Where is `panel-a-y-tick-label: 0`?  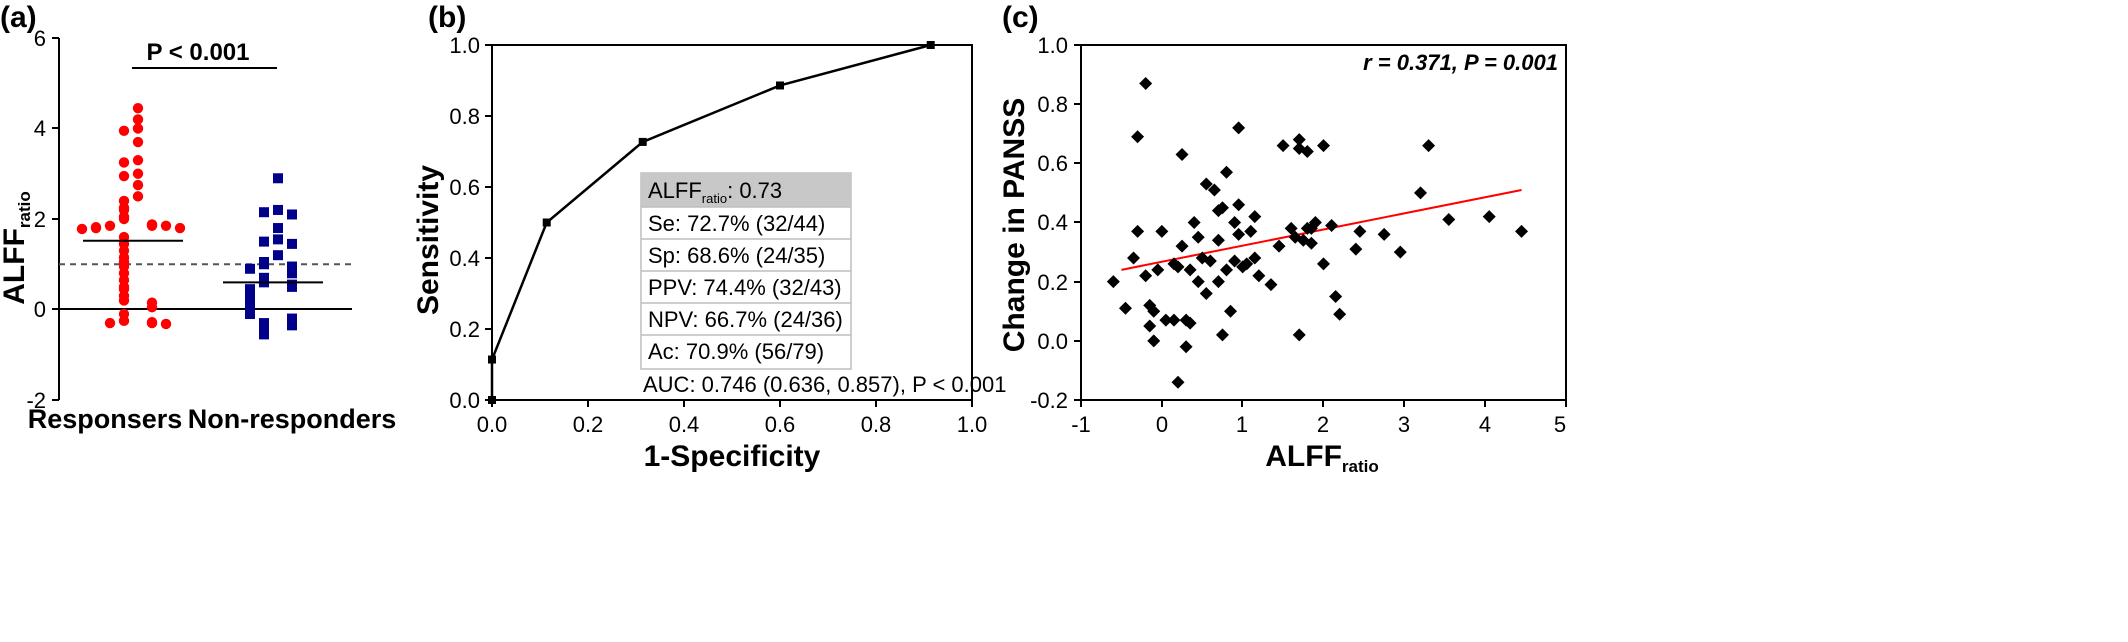 panel-a-y-tick-label: 0 is located at coordinates (40, 309).